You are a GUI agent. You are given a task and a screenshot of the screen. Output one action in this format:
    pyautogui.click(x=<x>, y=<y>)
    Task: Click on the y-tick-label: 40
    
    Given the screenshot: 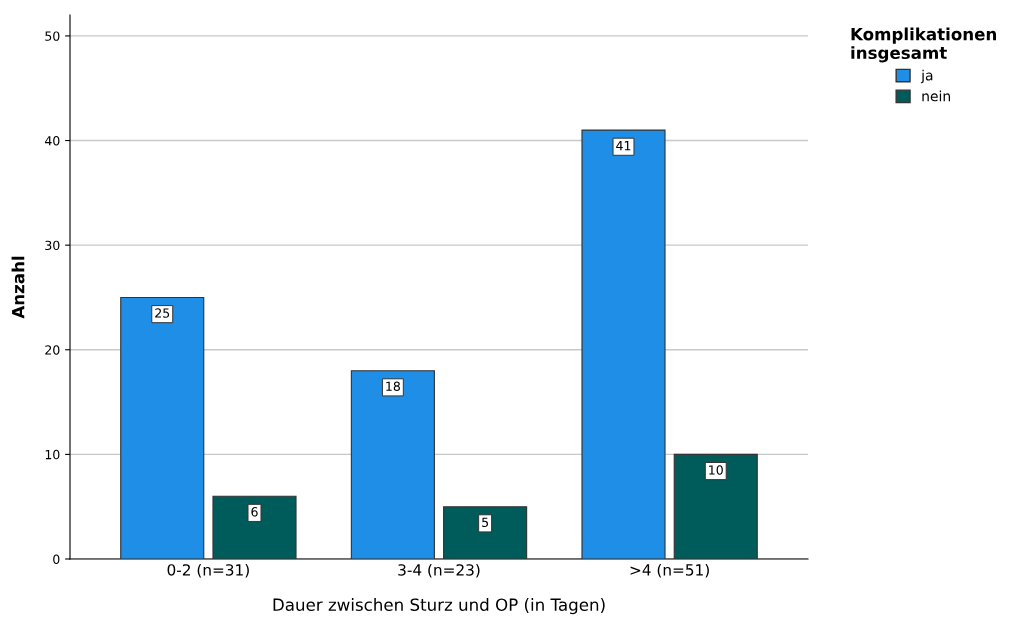 What is the action you would take?
    pyautogui.click(x=52, y=141)
    